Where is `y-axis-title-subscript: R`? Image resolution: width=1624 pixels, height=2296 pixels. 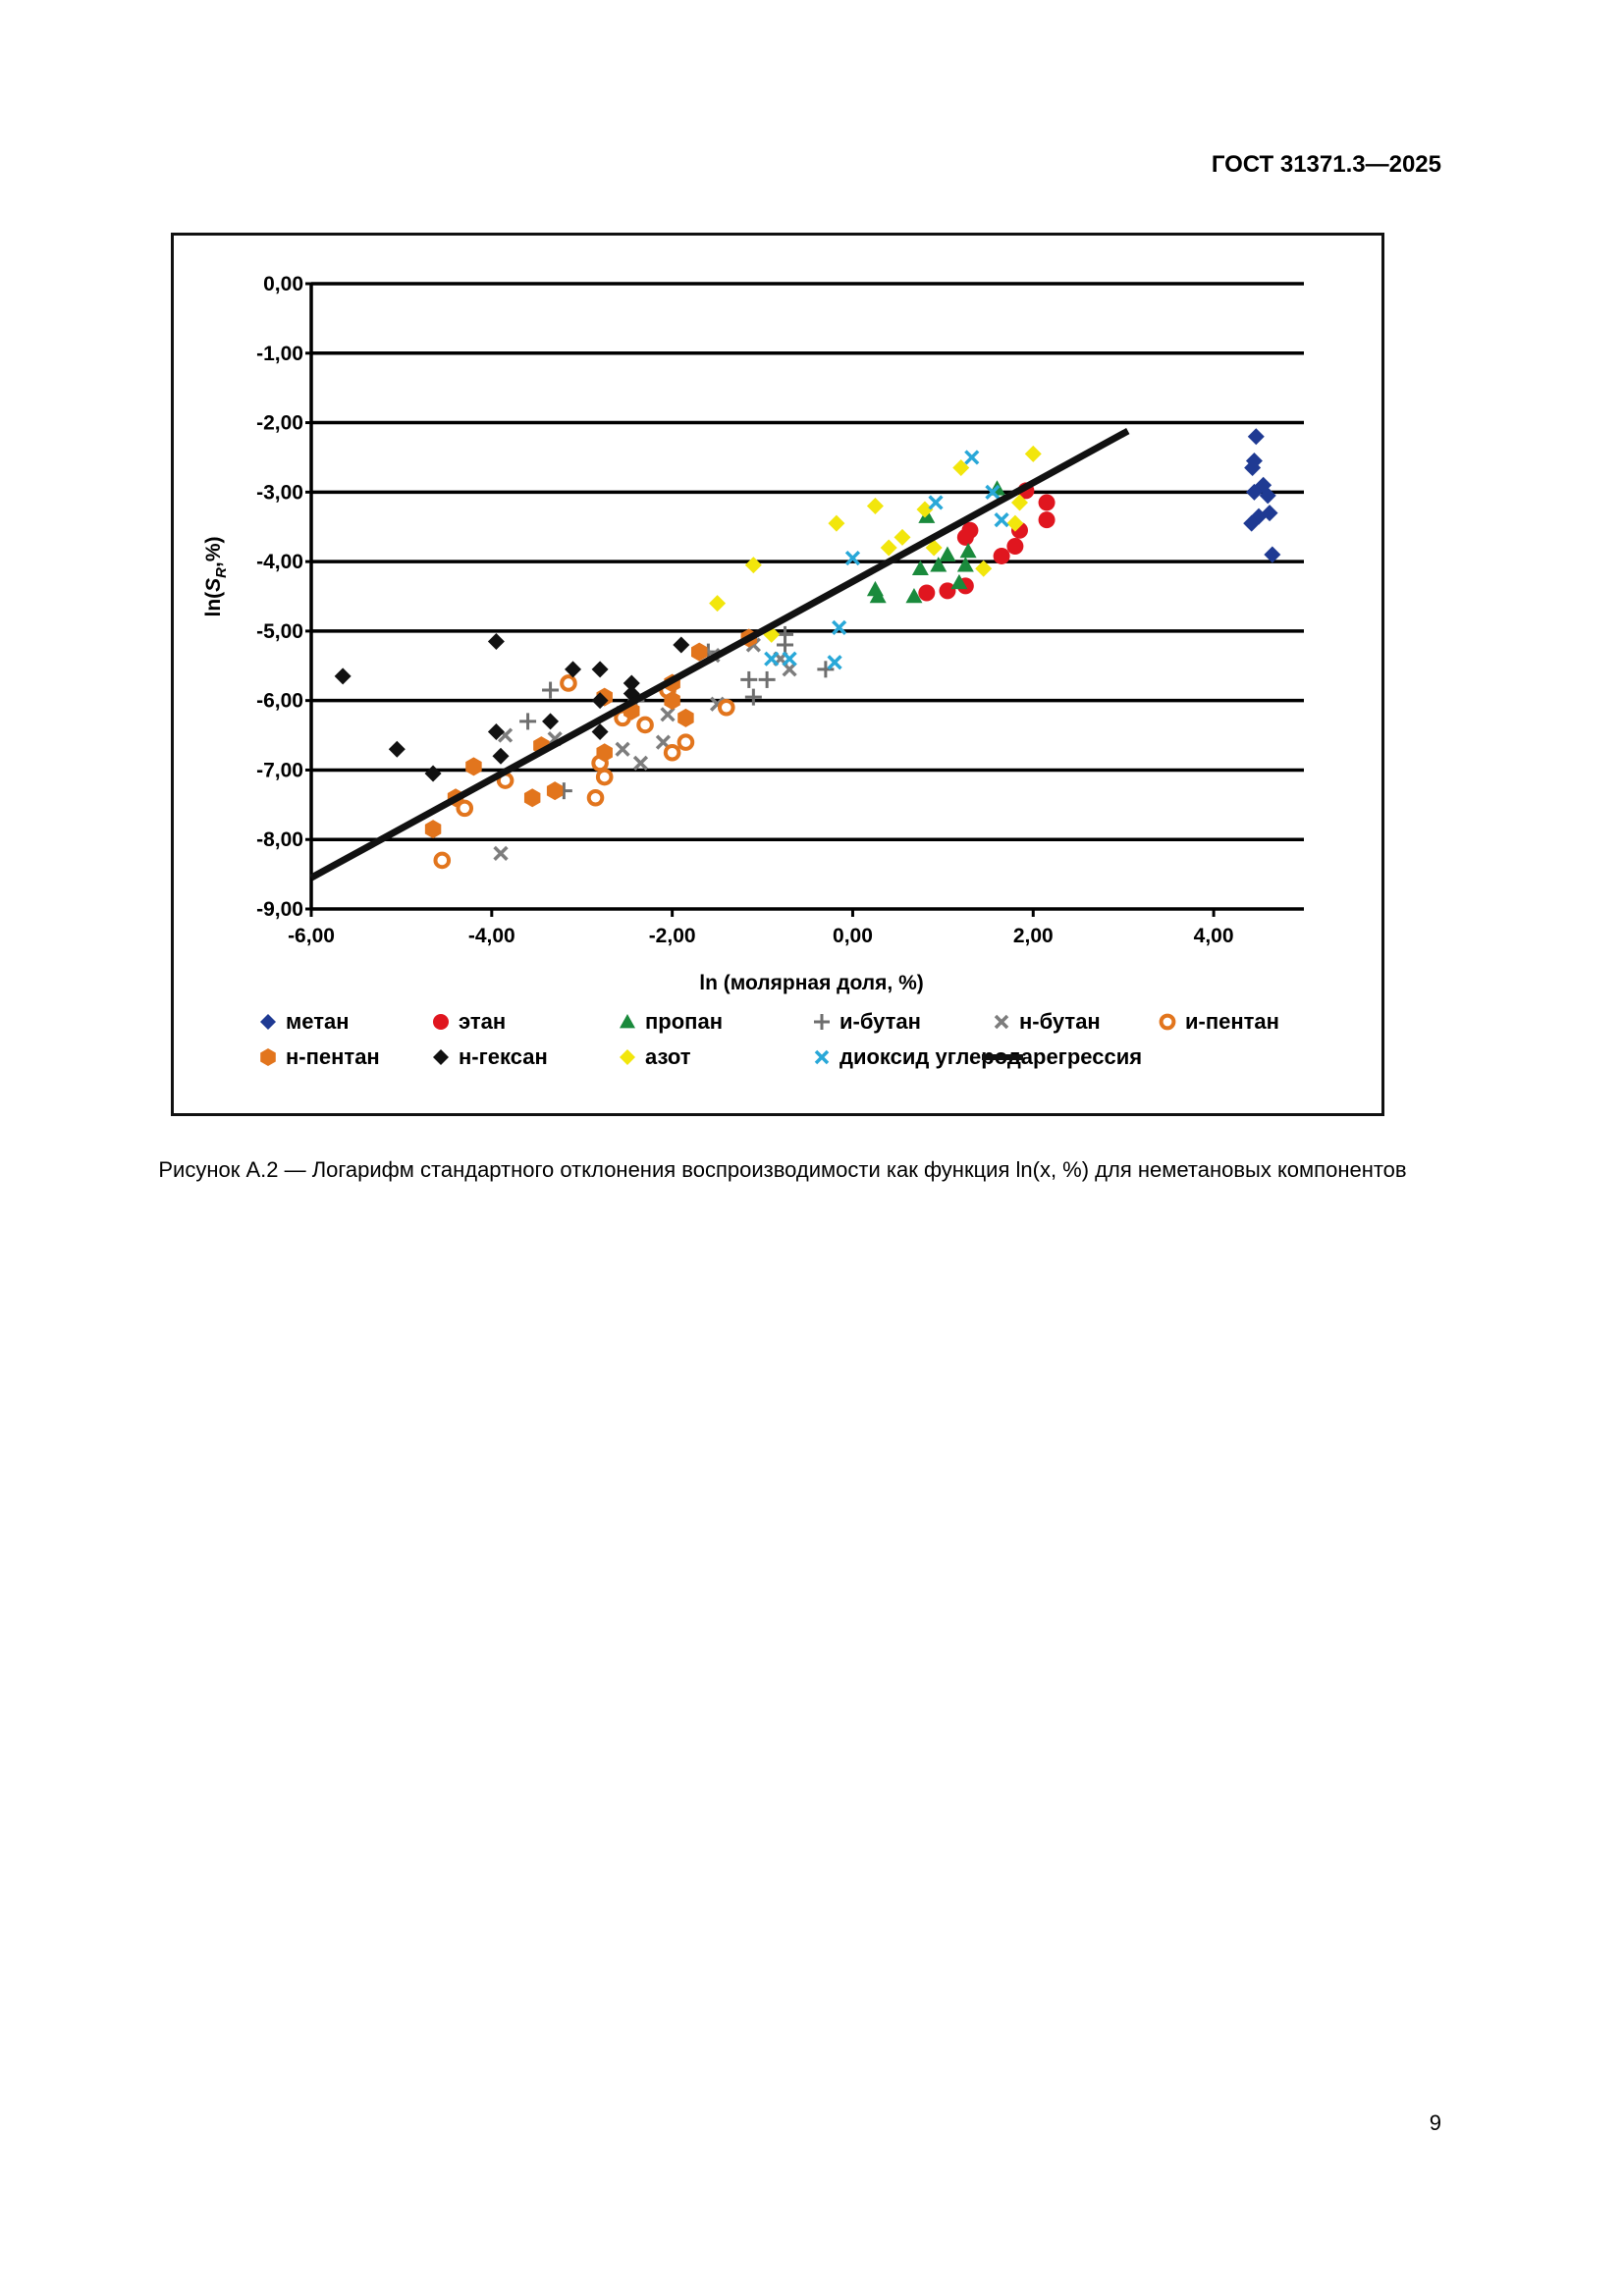
y-axis-title-subscript: R is located at coordinates (221, 572).